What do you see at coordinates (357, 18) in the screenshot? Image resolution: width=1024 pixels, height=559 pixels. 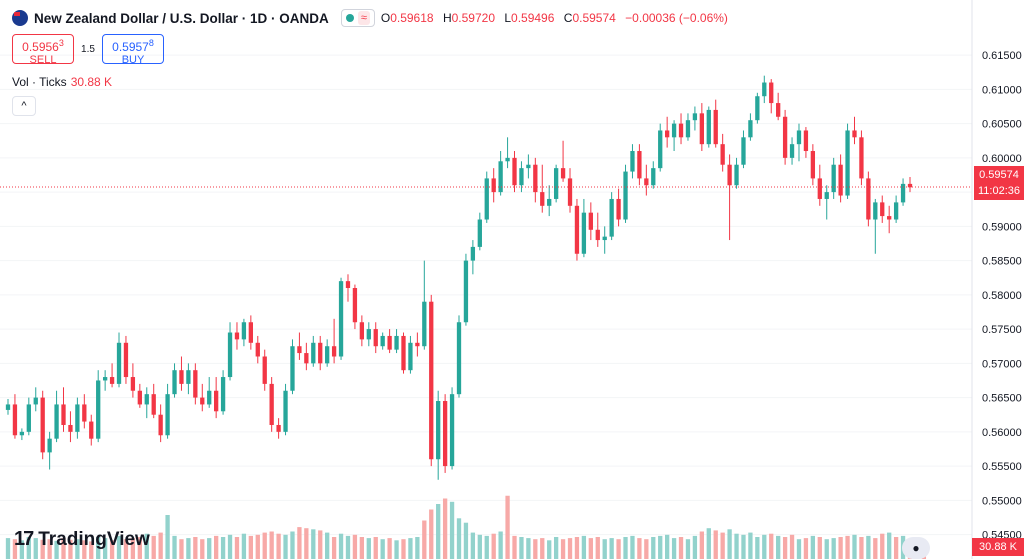 I see `market-status-pill: ≈` at bounding box center [357, 18].